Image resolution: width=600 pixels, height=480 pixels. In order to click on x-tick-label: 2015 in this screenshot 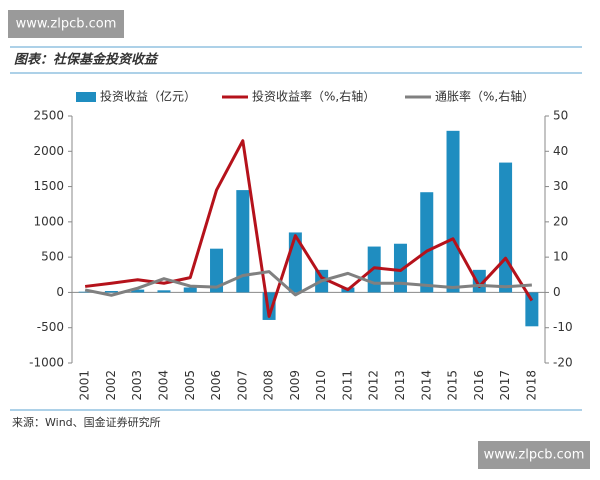, I will do `click(453, 385)`.